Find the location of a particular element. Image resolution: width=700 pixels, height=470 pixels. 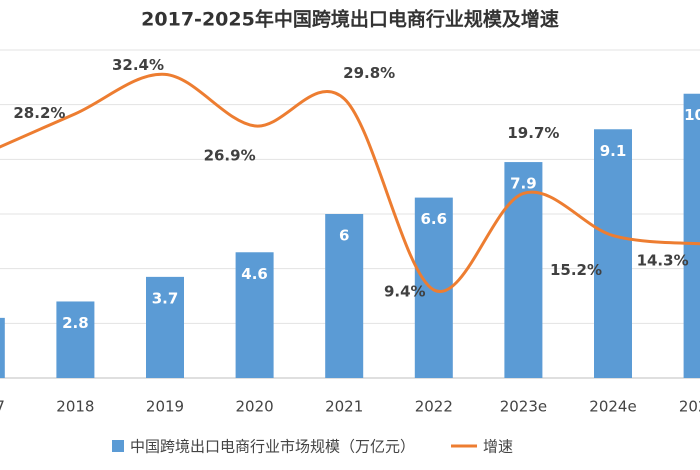

line-value-label: 29.8% is located at coordinates (369, 73).